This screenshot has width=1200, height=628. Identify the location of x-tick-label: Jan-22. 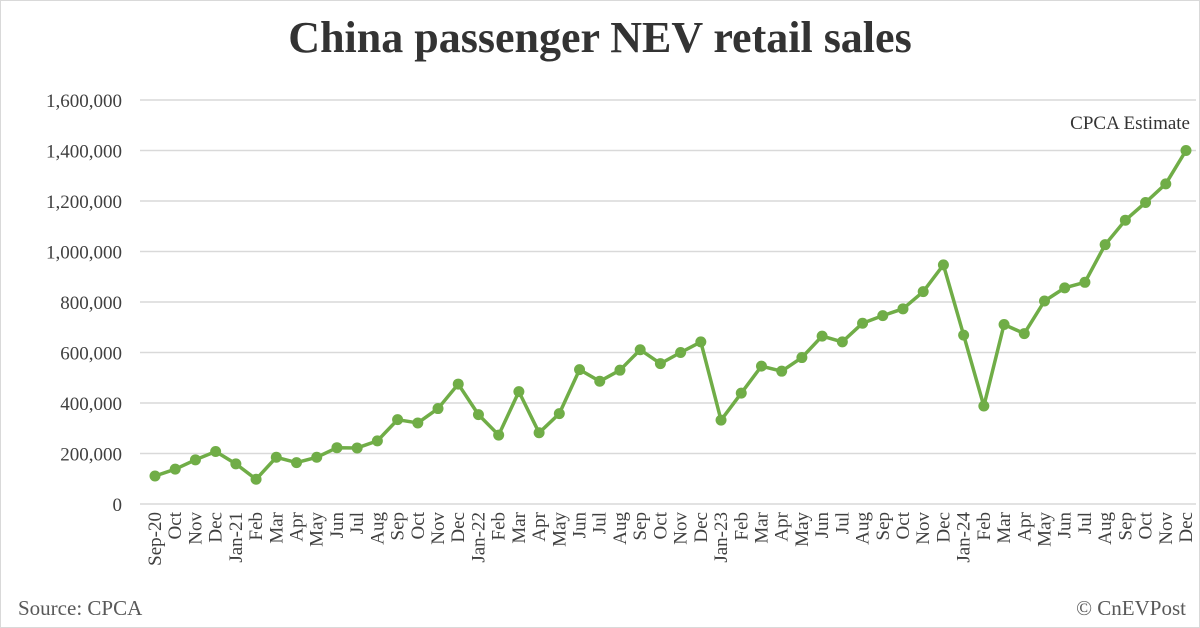
(478, 537).